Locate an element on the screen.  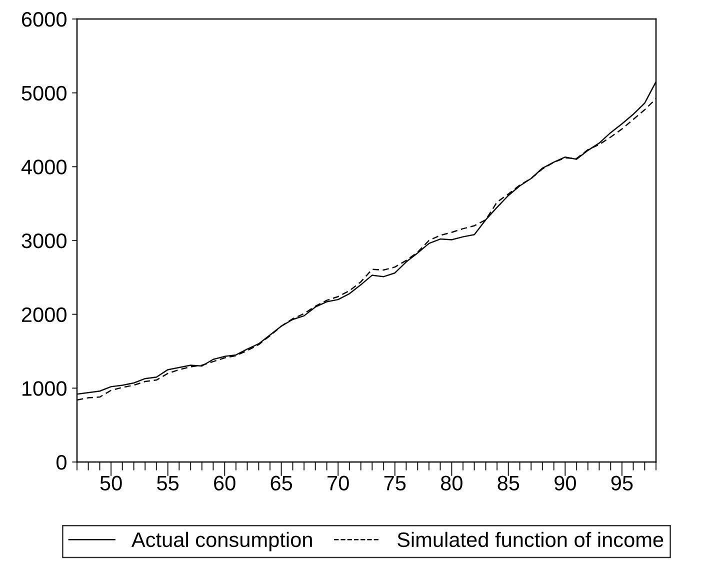
x-tick-label: 95 is located at coordinates (622, 483).